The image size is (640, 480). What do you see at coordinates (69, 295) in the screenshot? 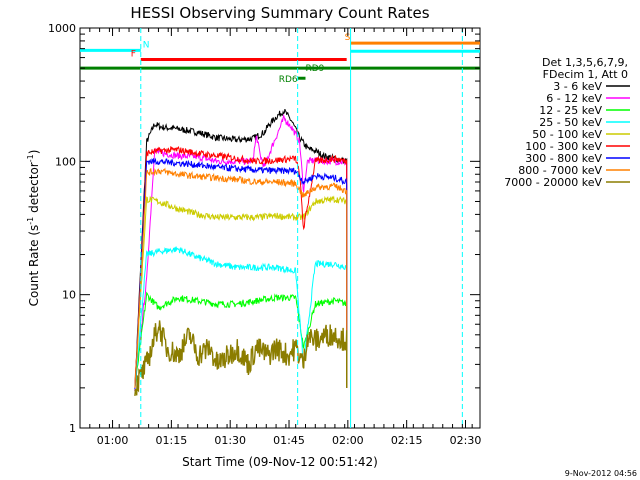
I see `y-tick-label-1: 10` at bounding box center [69, 295].